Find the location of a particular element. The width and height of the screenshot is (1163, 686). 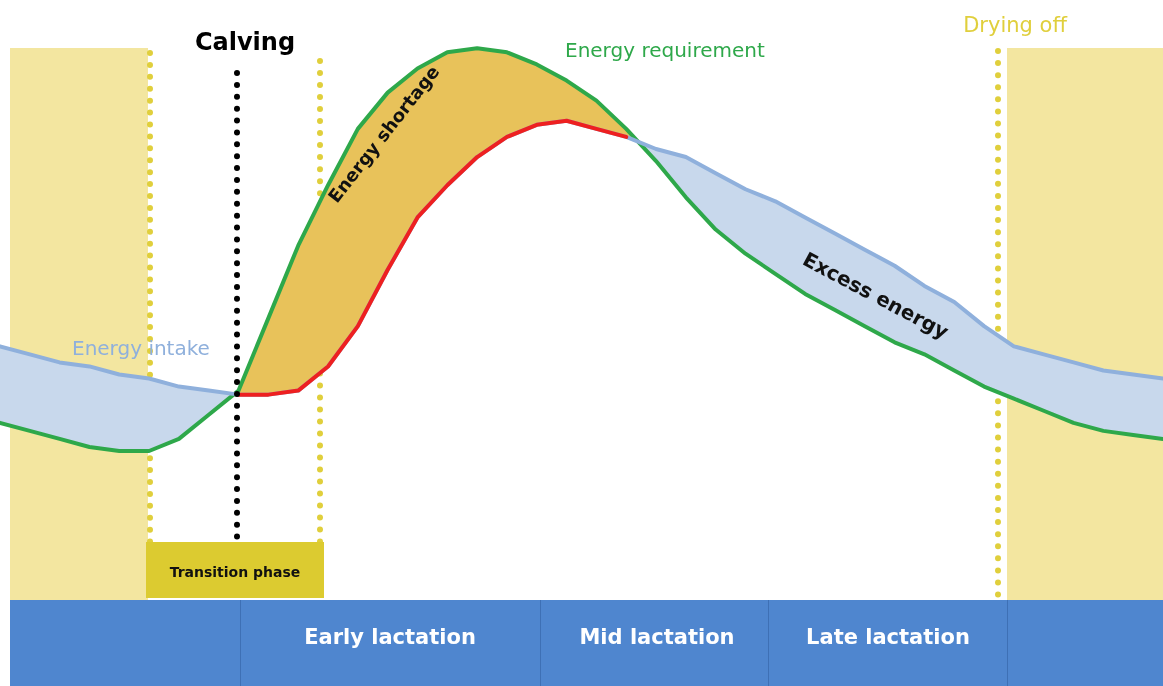

text: Transition phase is located at coordinates (235, 572).